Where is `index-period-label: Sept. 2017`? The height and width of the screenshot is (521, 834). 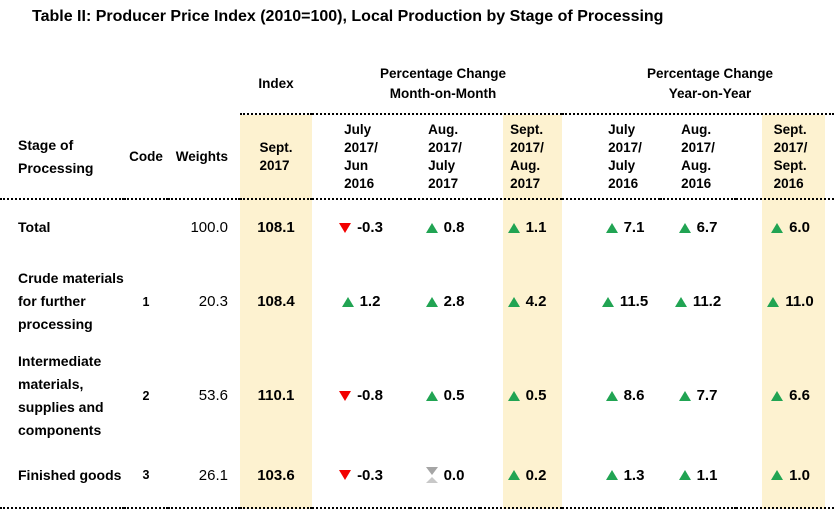 index-period-label: Sept. 2017 is located at coordinates (276, 156).